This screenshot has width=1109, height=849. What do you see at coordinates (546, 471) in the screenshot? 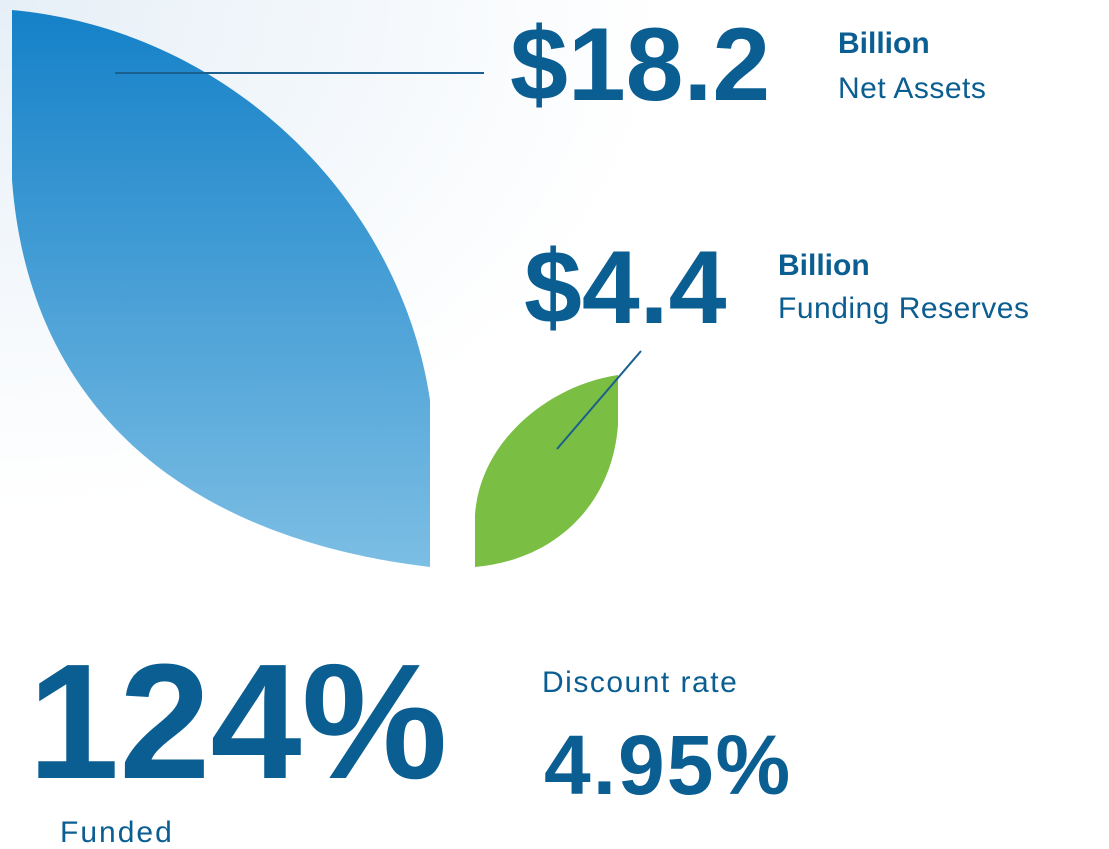
I see `green-leaf` at bounding box center [546, 471].